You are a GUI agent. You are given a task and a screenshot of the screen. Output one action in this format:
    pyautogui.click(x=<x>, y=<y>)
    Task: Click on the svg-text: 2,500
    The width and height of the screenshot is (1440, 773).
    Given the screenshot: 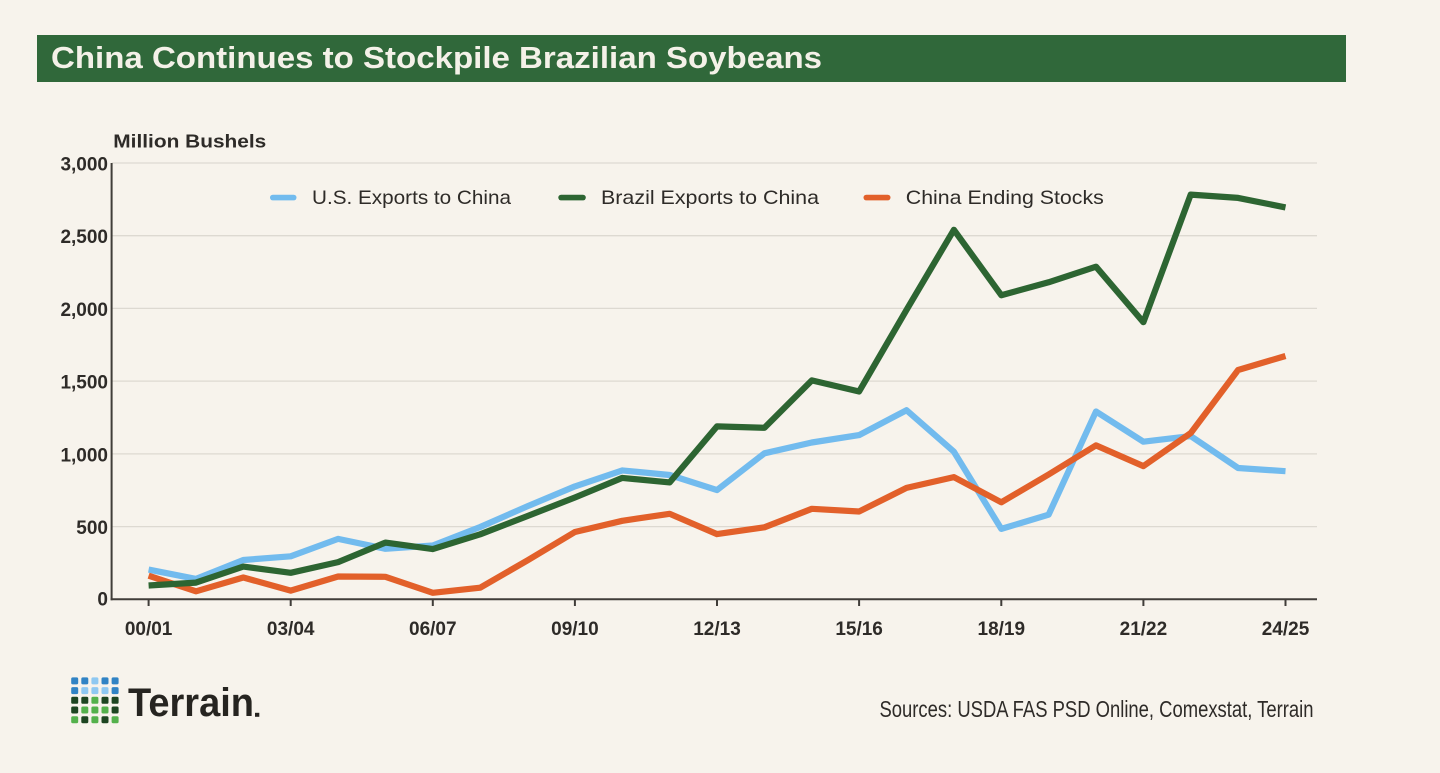 What is the action you would take?
    pyautogui.click(x=84, y=237)
    